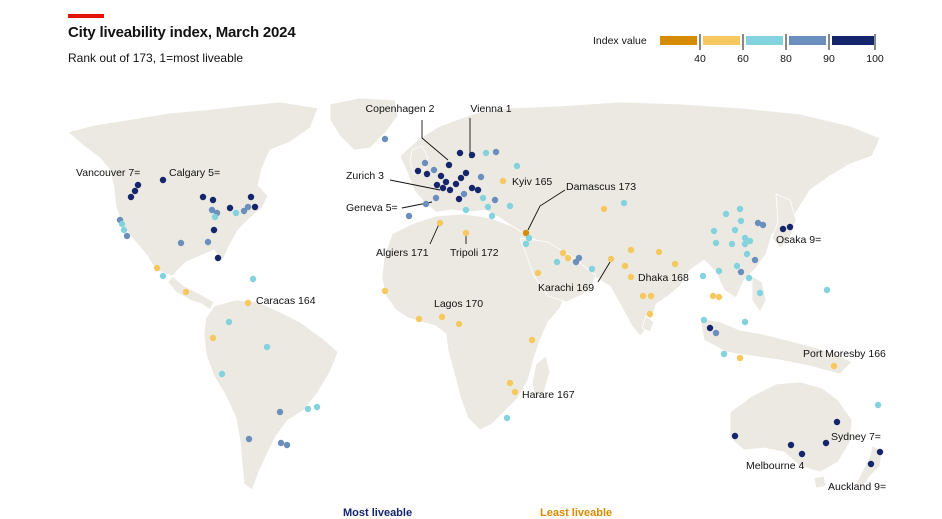  I want to click on land-india-sri-lanka, so click(648, 324).